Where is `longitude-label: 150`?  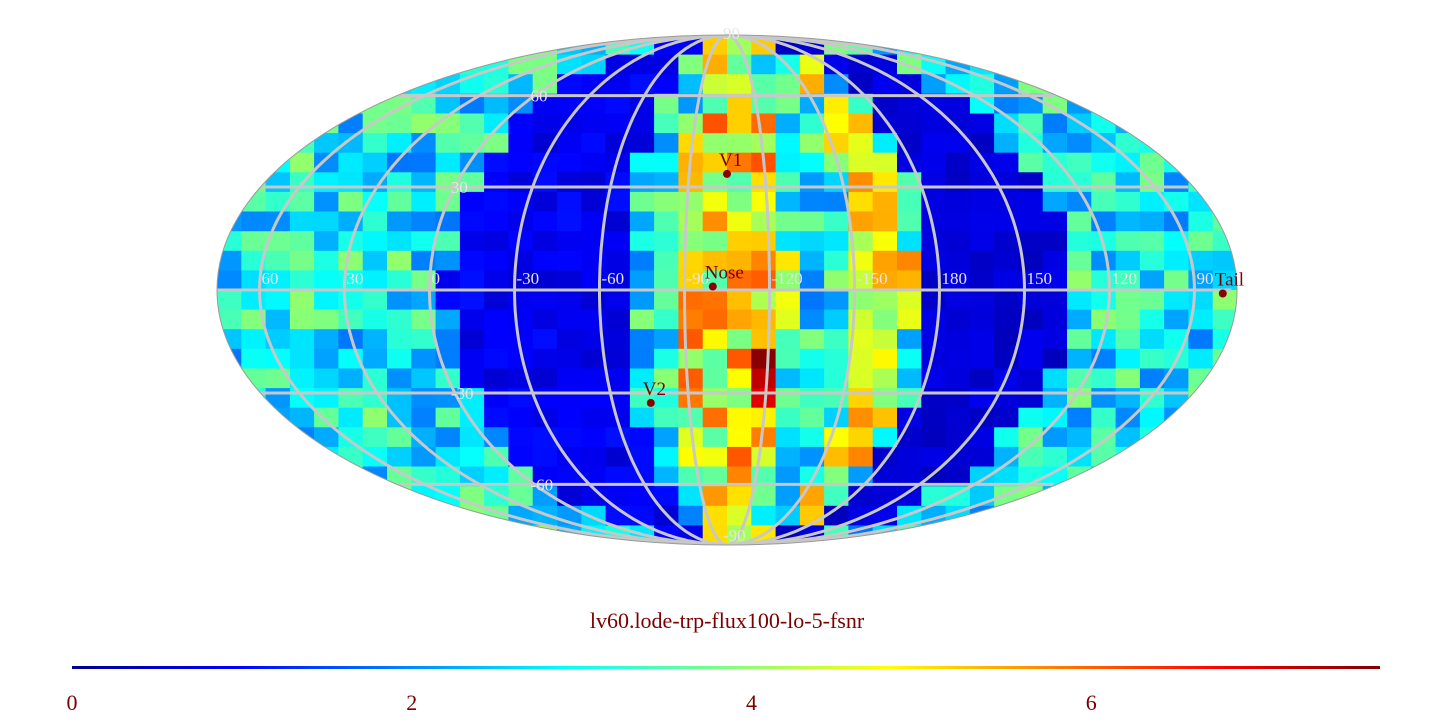 longitude-label: 150 is located at coordinates (1040, 278).